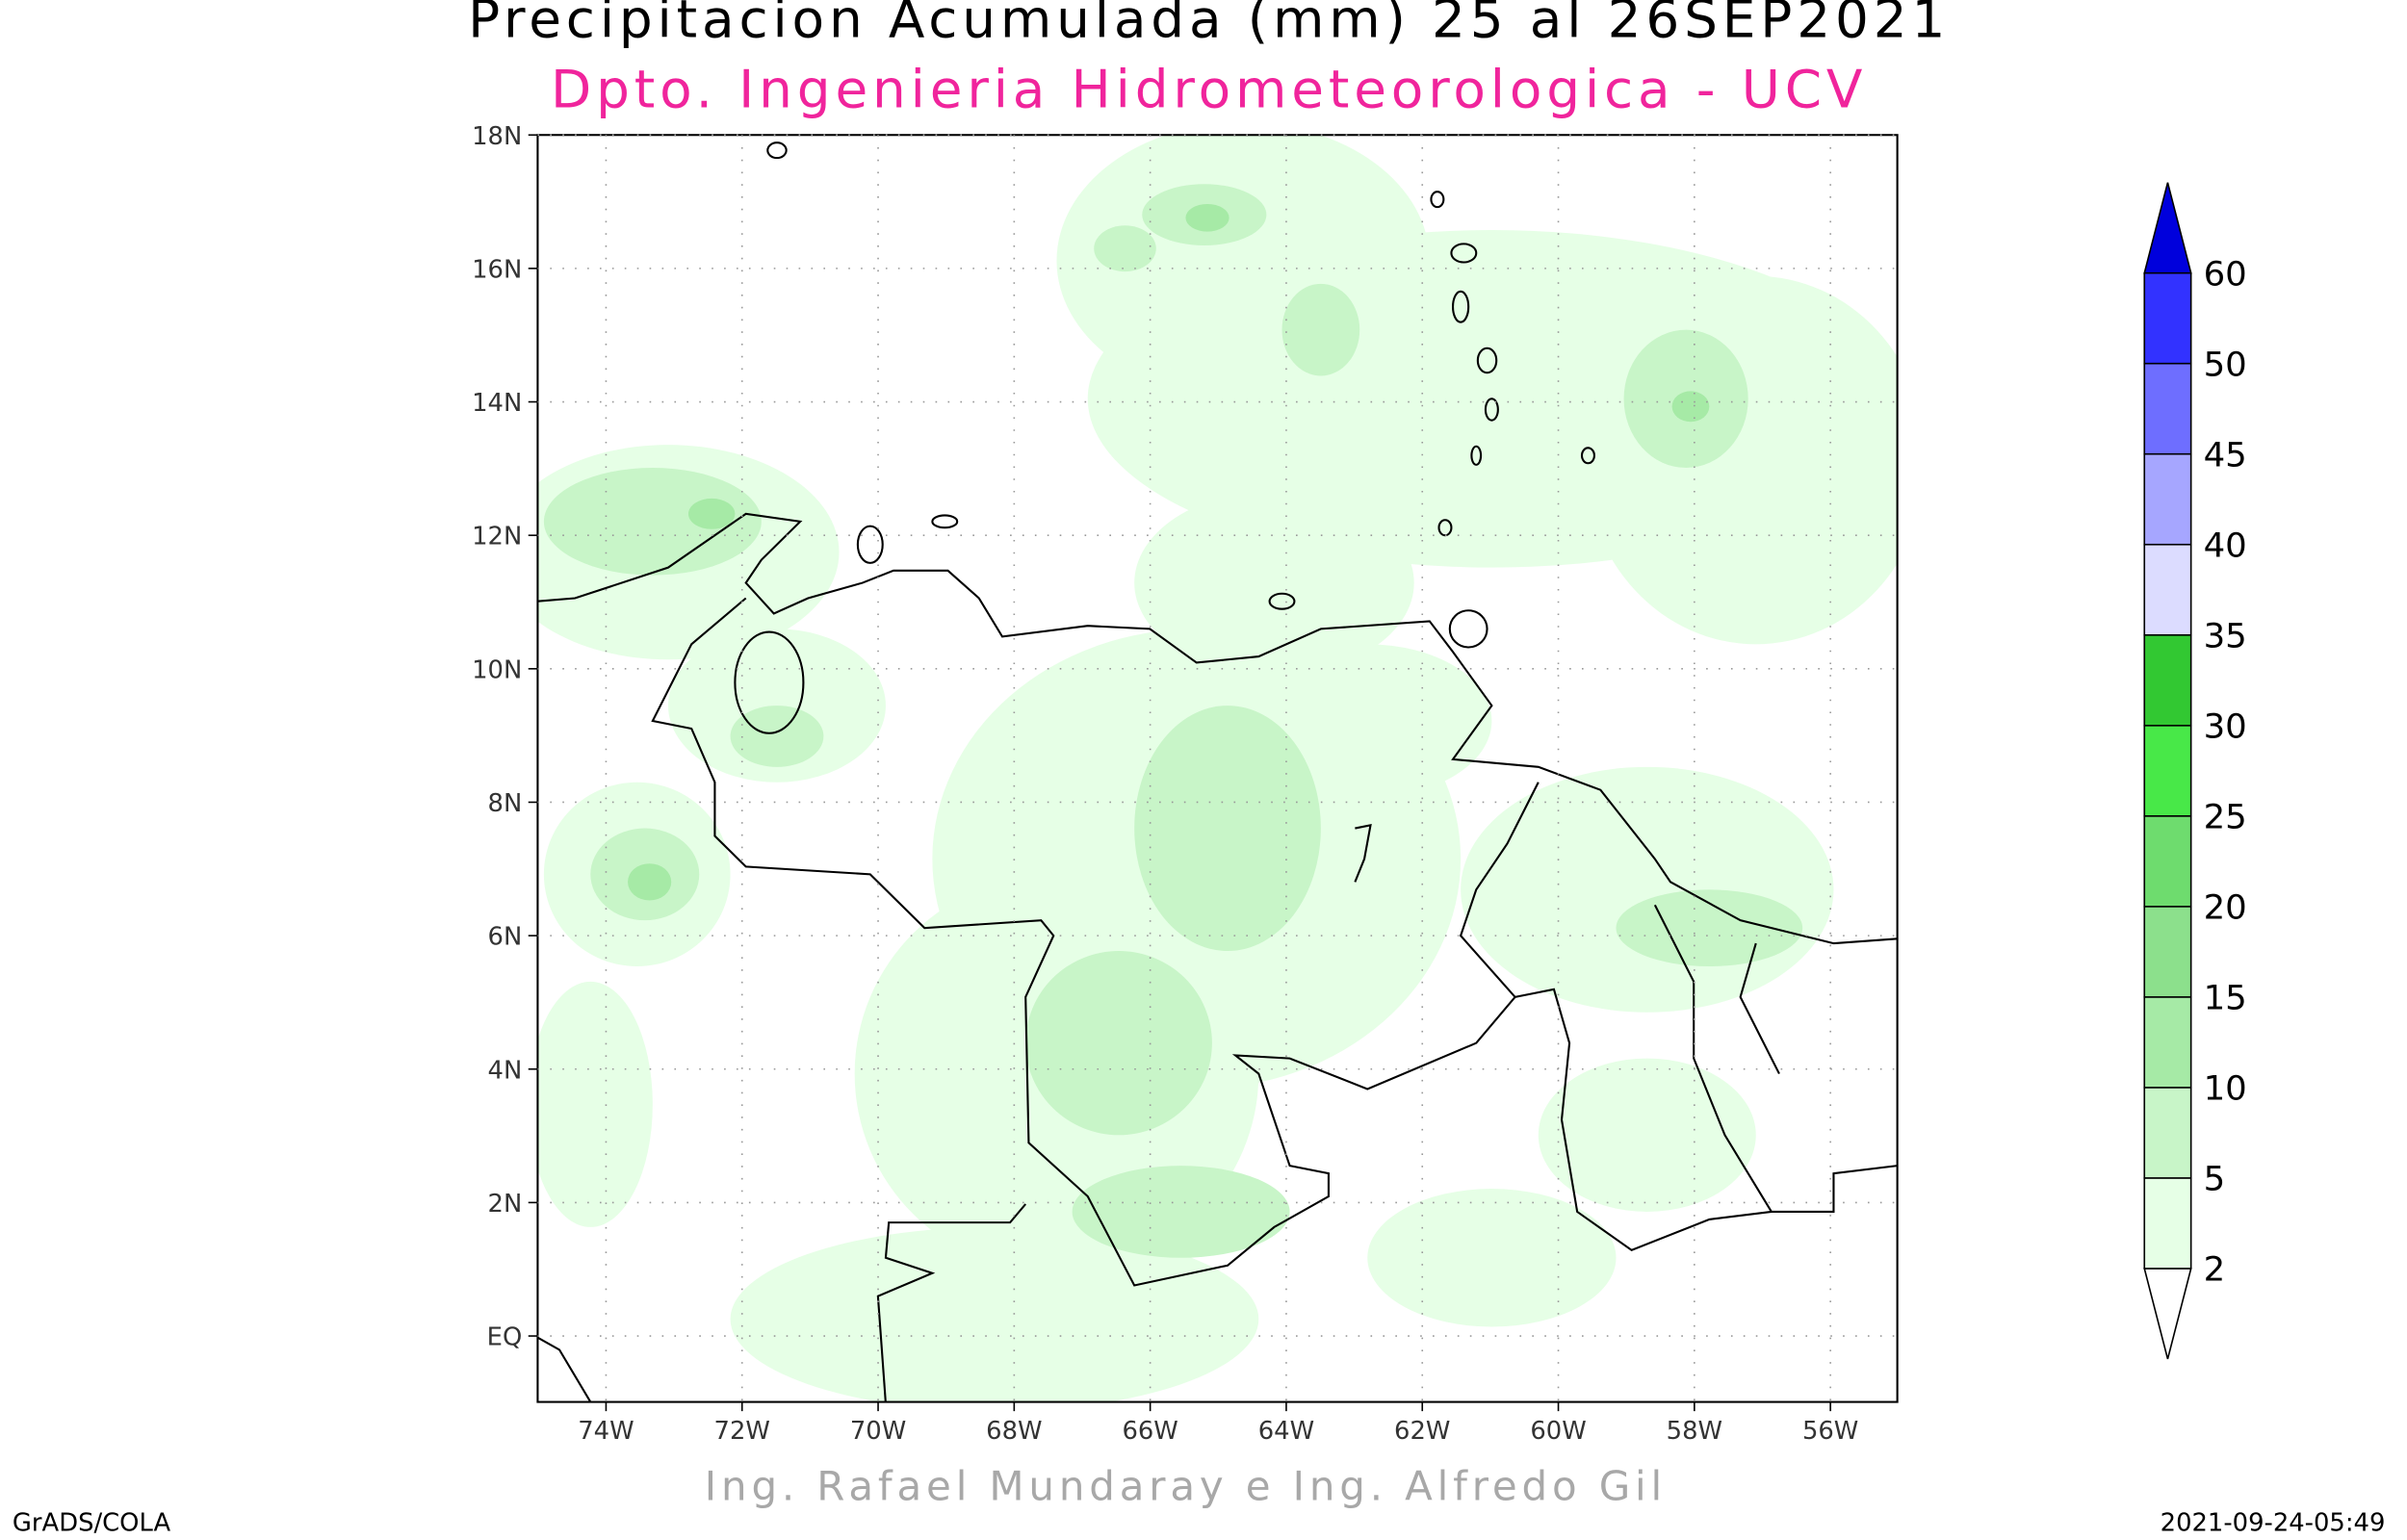 Image resolution: width=2407 pixels, height=1540 pixels. What do you see at coordinates (2167, 228) in the screenshot?
I see `colorbar-high` at bounding box center [2167, 228].